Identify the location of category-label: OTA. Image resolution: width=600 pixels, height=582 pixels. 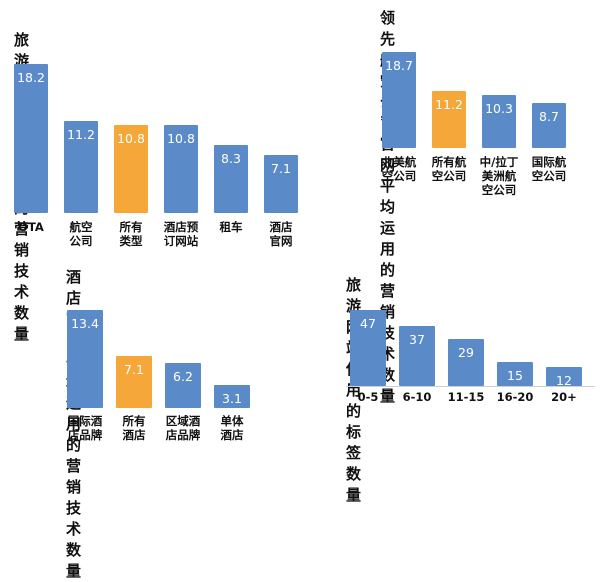
(31, 227).